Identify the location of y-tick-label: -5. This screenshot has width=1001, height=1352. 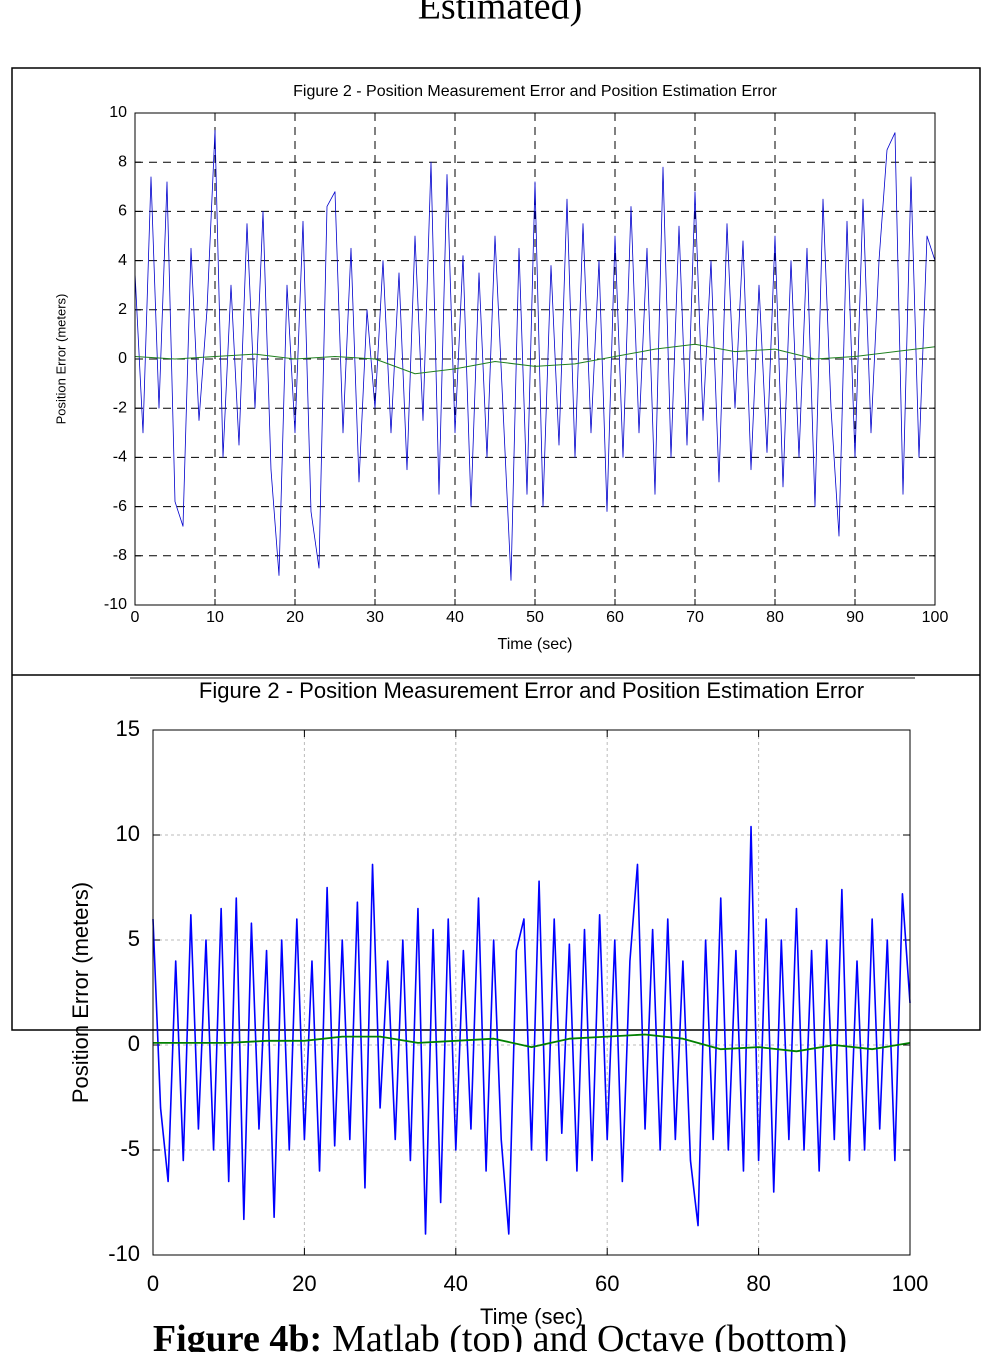
(130, 1148).